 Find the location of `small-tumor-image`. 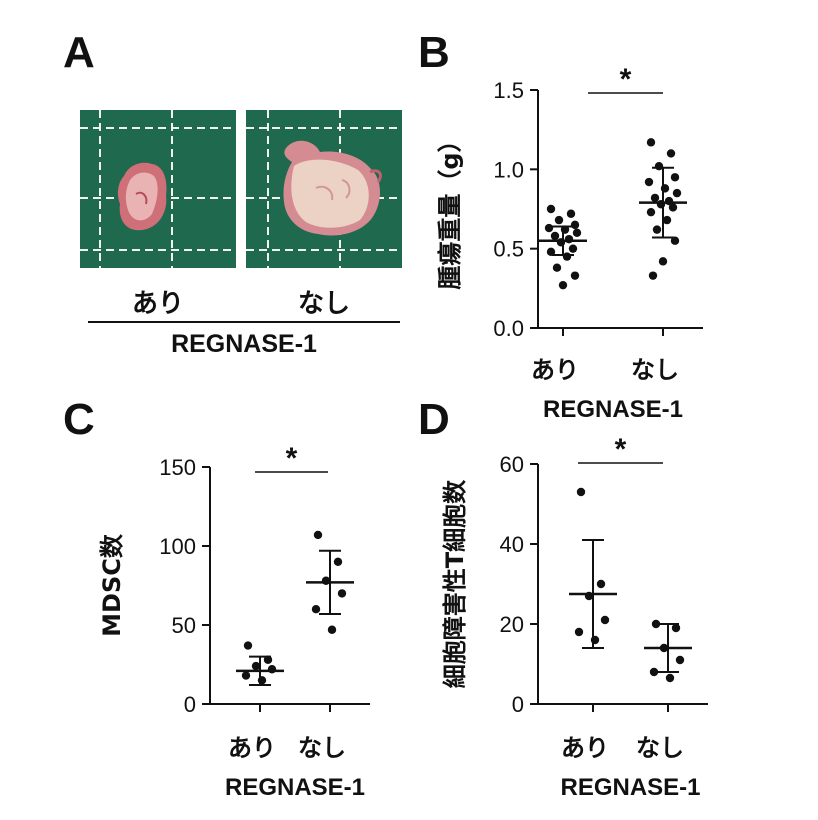

small-tumor-image is located at coordinates (142, 196).